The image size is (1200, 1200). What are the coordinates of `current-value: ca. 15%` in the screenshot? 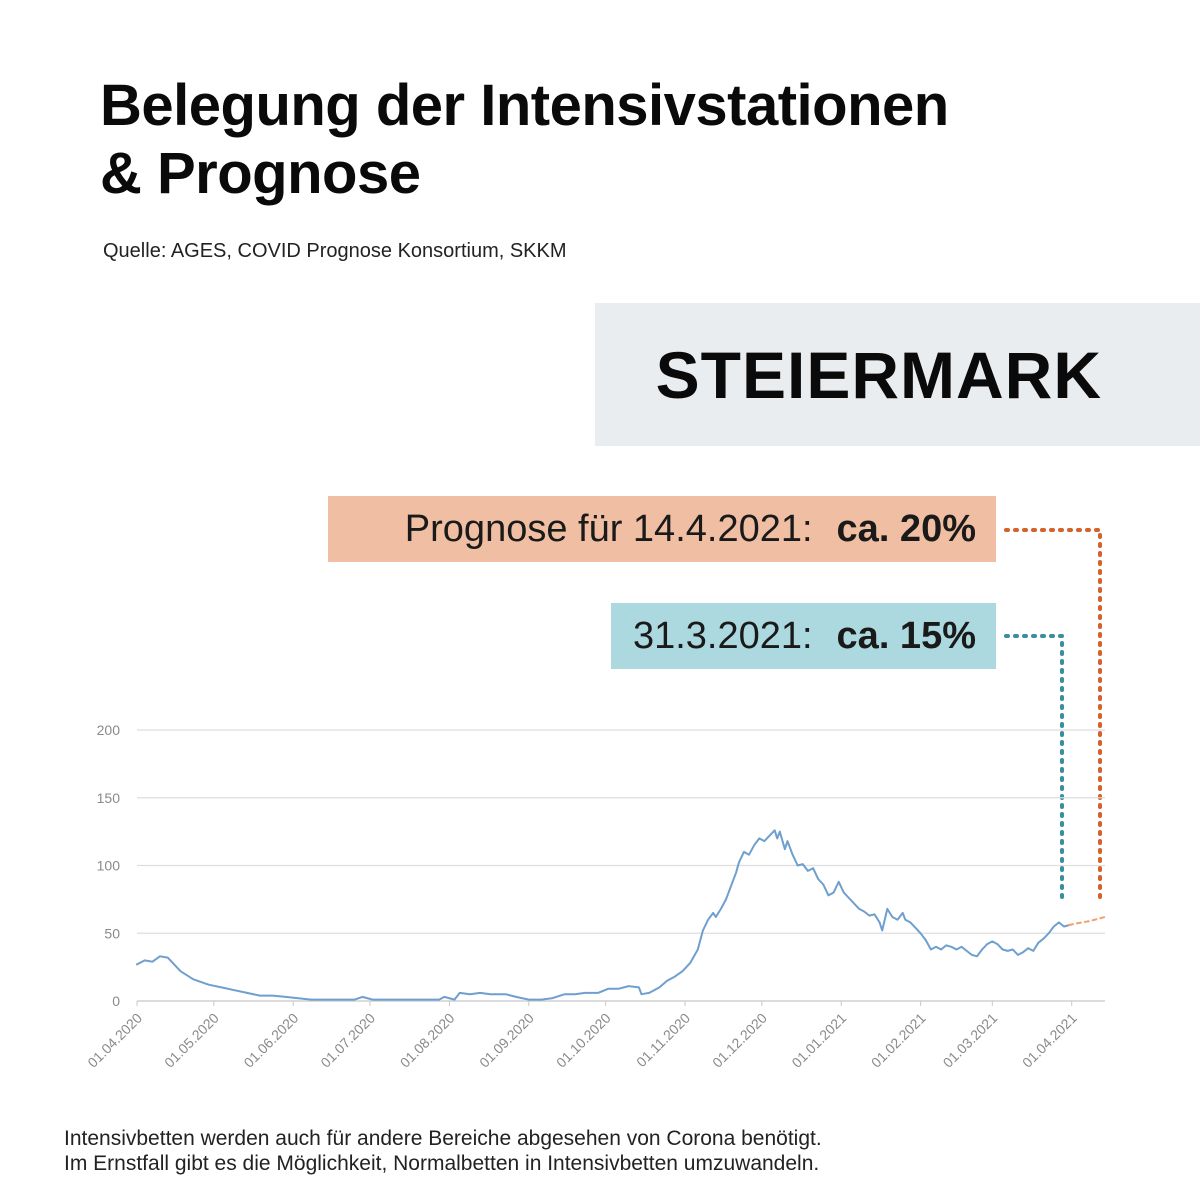 It's located at (906, 635).